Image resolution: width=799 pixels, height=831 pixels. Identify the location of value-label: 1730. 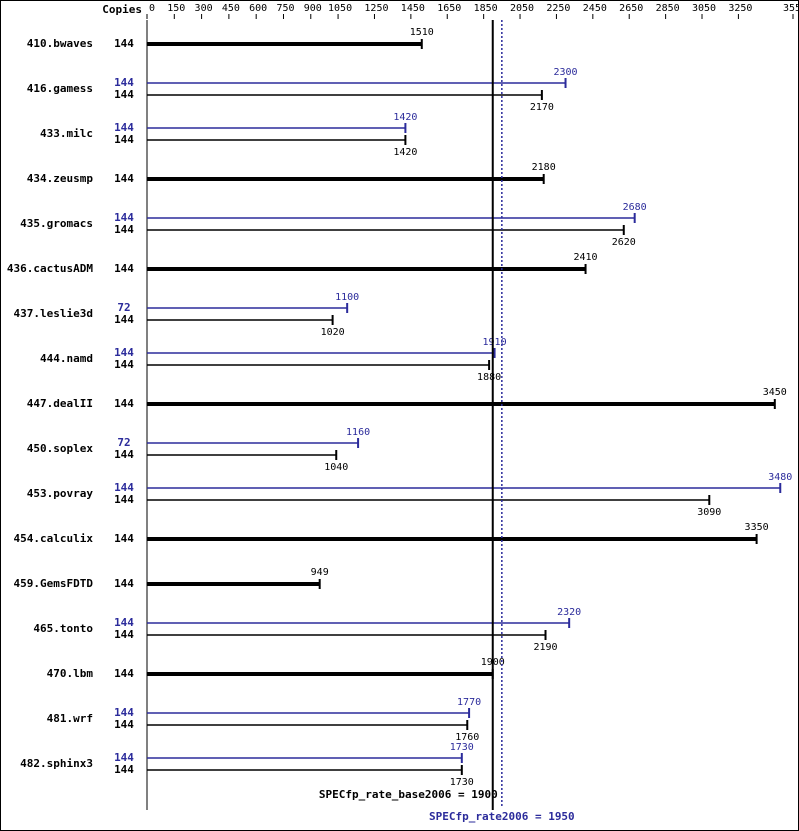
(462, 747).